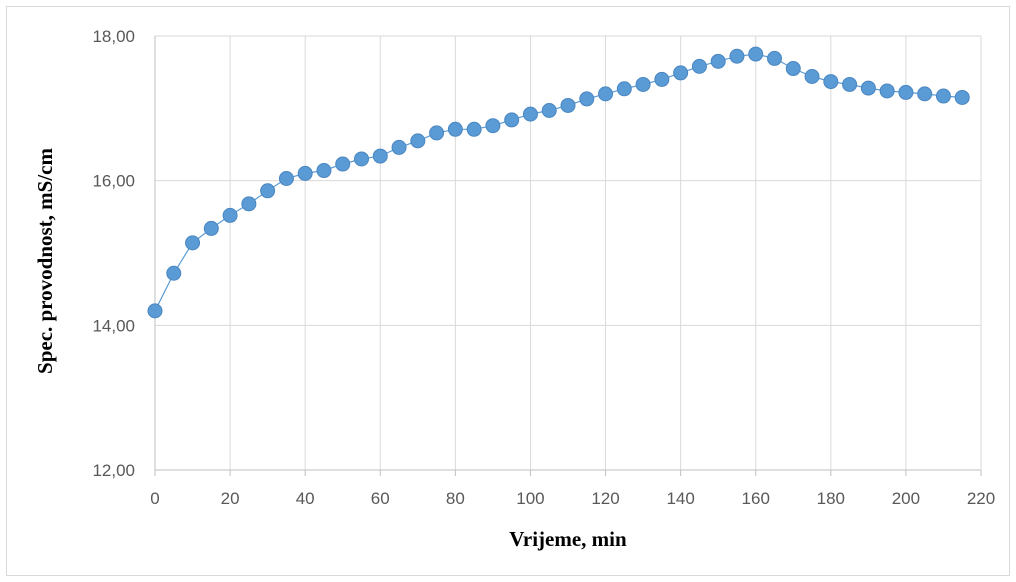  Describe the element at coordinates (568, 539) in the screenshot. I see `x-axis-title: Vrijeme, min` at that location.